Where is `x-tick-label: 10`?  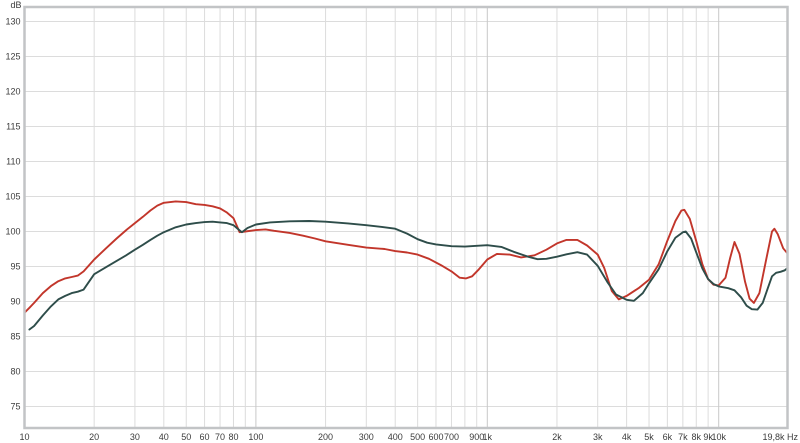
x-tick-label: 10 is located at coordinates (24, 437).